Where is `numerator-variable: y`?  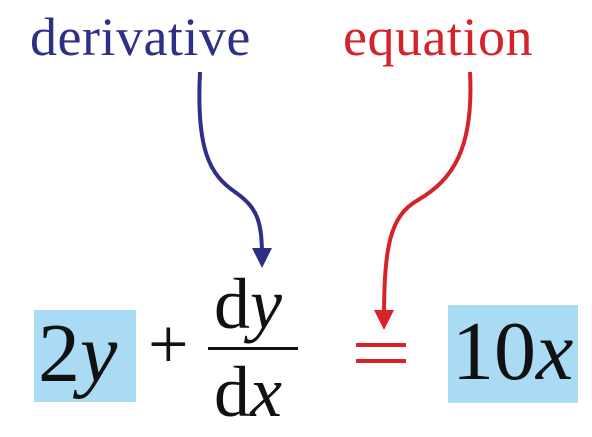 numerator-variable: y is located at coordinates (266, 304).